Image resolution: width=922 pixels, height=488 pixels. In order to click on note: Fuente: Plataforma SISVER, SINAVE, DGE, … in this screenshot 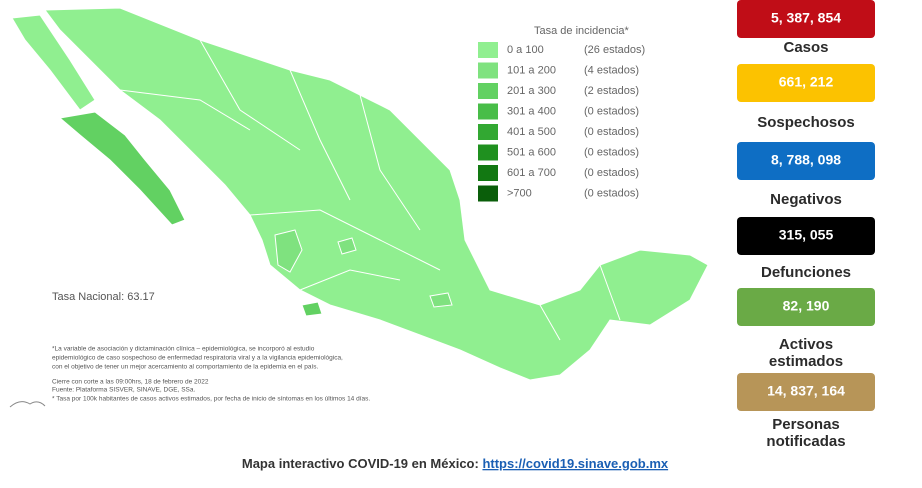, I will do `click(123, 390)`.